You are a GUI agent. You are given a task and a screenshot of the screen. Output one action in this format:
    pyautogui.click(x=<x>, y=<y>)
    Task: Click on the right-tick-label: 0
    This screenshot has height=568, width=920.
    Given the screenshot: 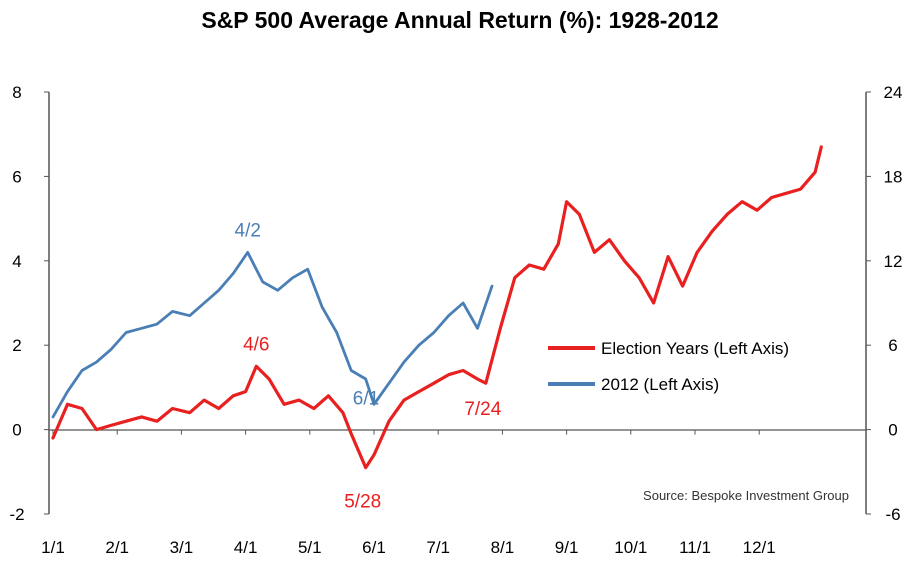 What is the action you would take?
    pyautogui.click(x=892, y=430)
    